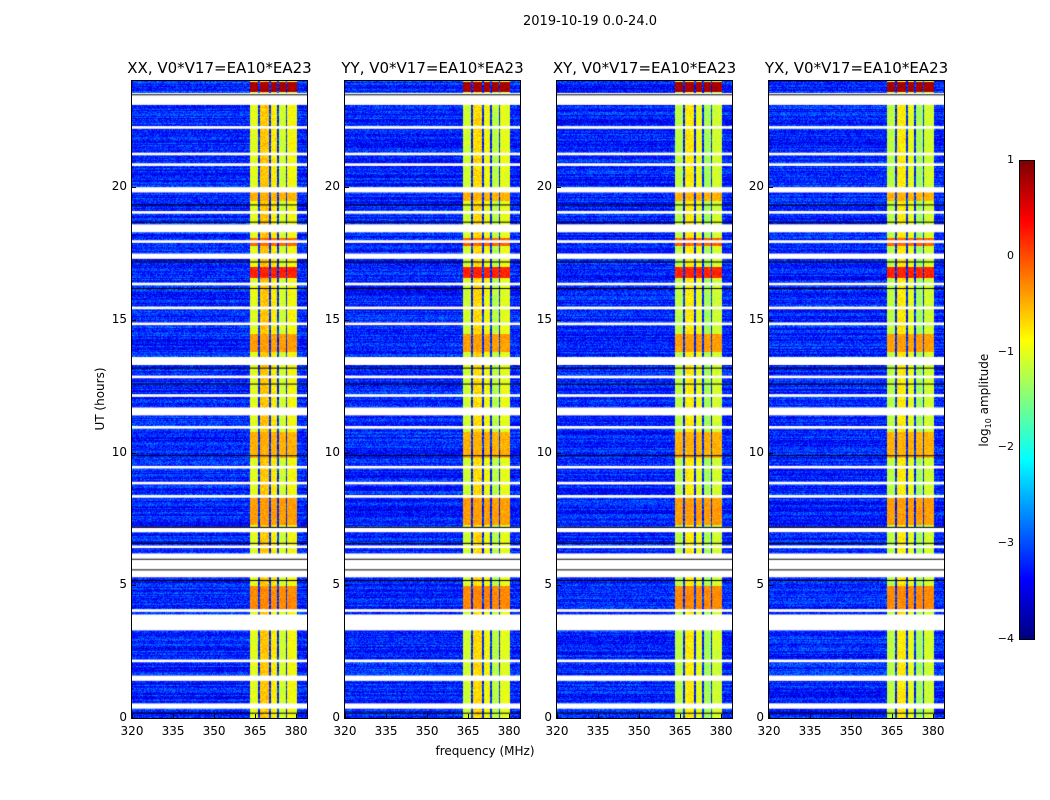 This screenshot has width=1050, height=800. What do you see at coordinates (432, 68) in the screenshot?
I see `panel-title: YY, V0*V17=EA10*EA23` at bounding box center [432, 68].